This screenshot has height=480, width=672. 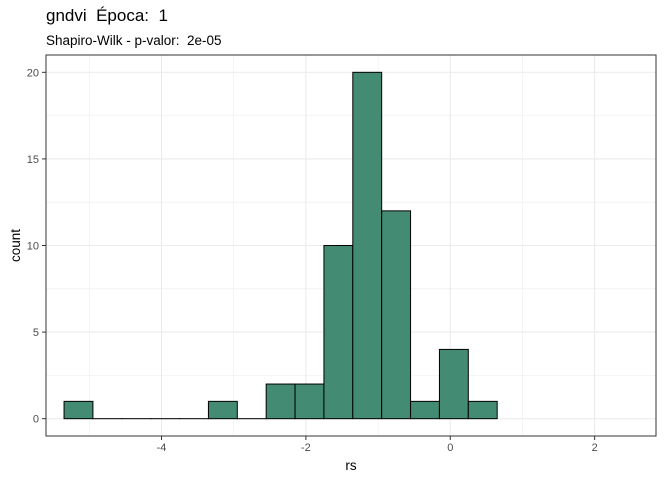 What do you see at coordinates (36, 420) in the screenshot?
I see `y-tick-label: 0` at bounding box center [36, 420].